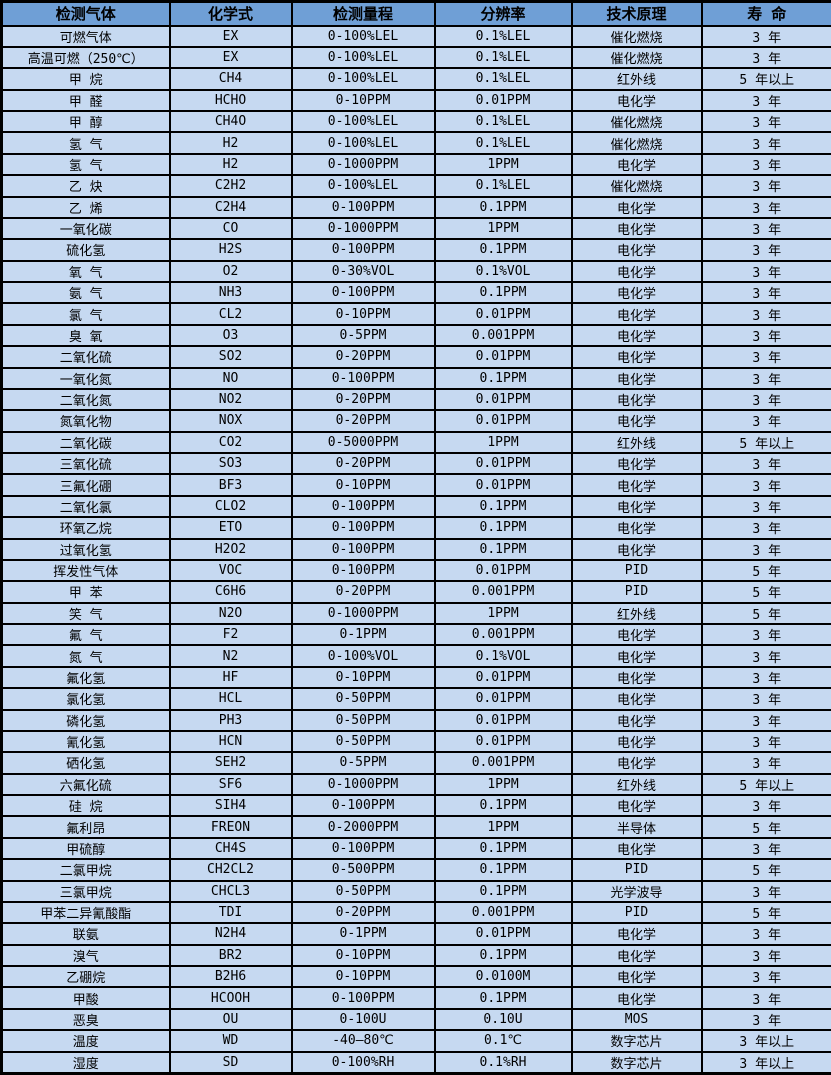 Image resolution: width=831 pixels, height=1075 pixels. Describe the element at coordinates (415, 934) in the screenshot. I see `table-row: 联氨 N2H4 0-1PPM 0.01PPM 电化学 3 年` at that location.